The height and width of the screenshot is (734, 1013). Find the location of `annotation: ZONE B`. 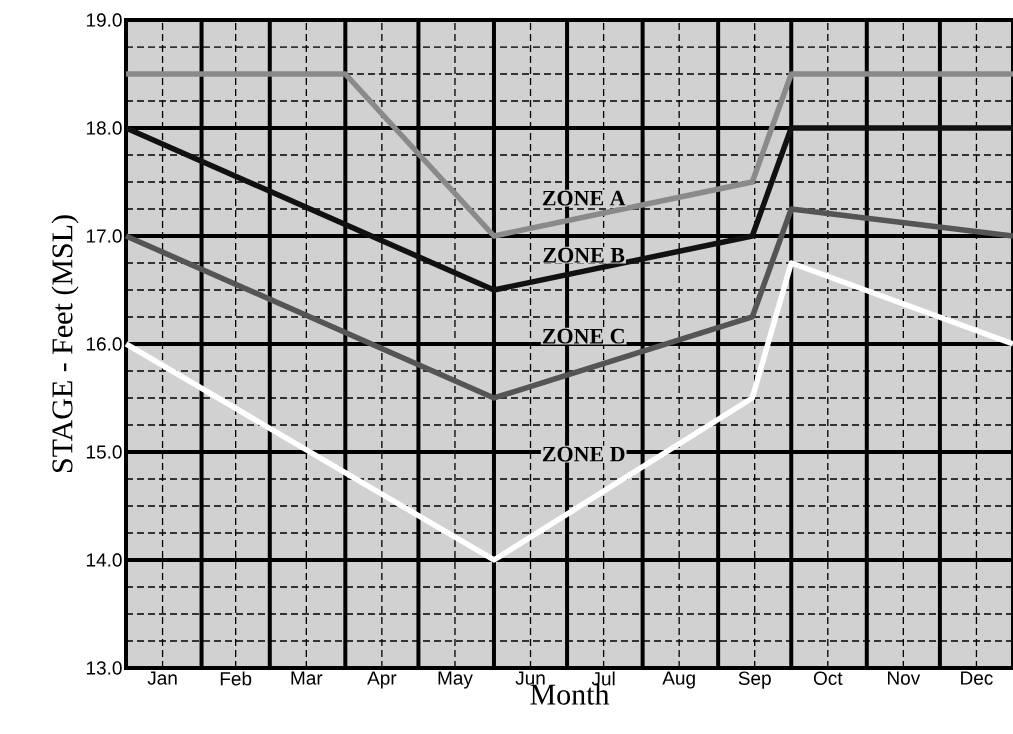

annotation: ZONE B is located at coordinates (584, 255).